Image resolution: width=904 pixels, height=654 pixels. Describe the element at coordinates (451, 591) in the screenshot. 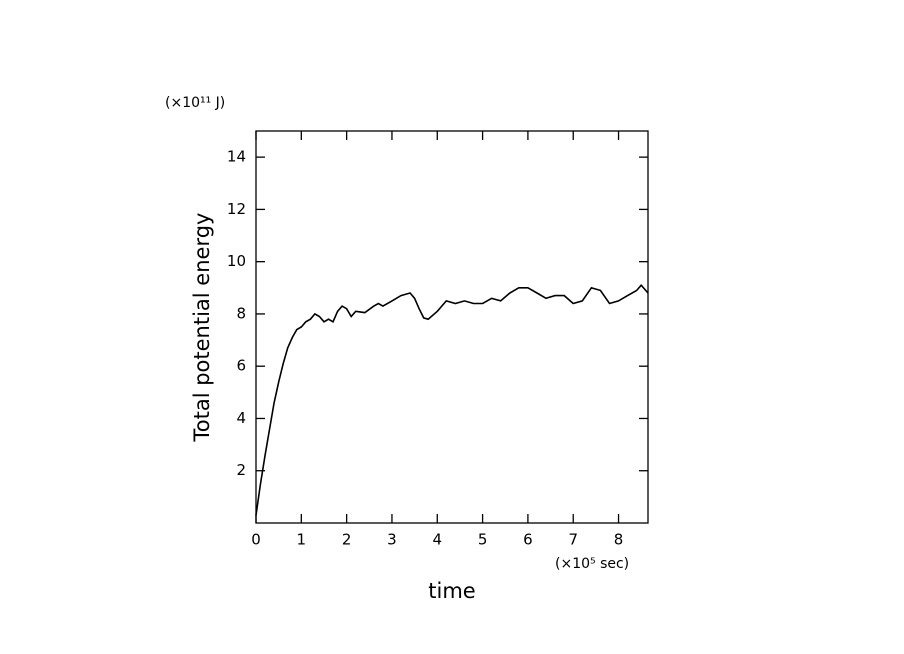

I see `x-axis-label: time` at that location.